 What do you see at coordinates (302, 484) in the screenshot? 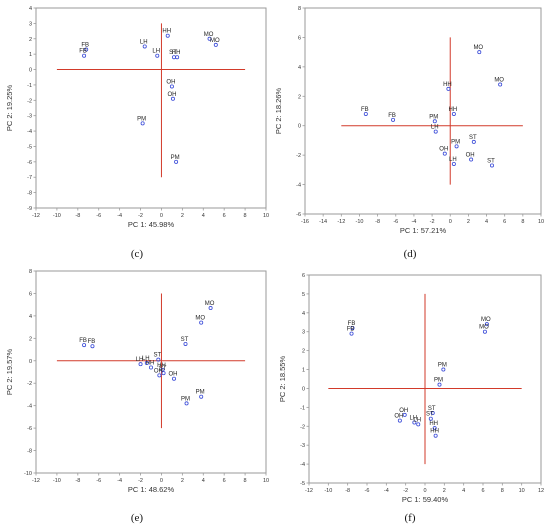
I see `y-tick-label: -5` at bounding box center [302, 484].